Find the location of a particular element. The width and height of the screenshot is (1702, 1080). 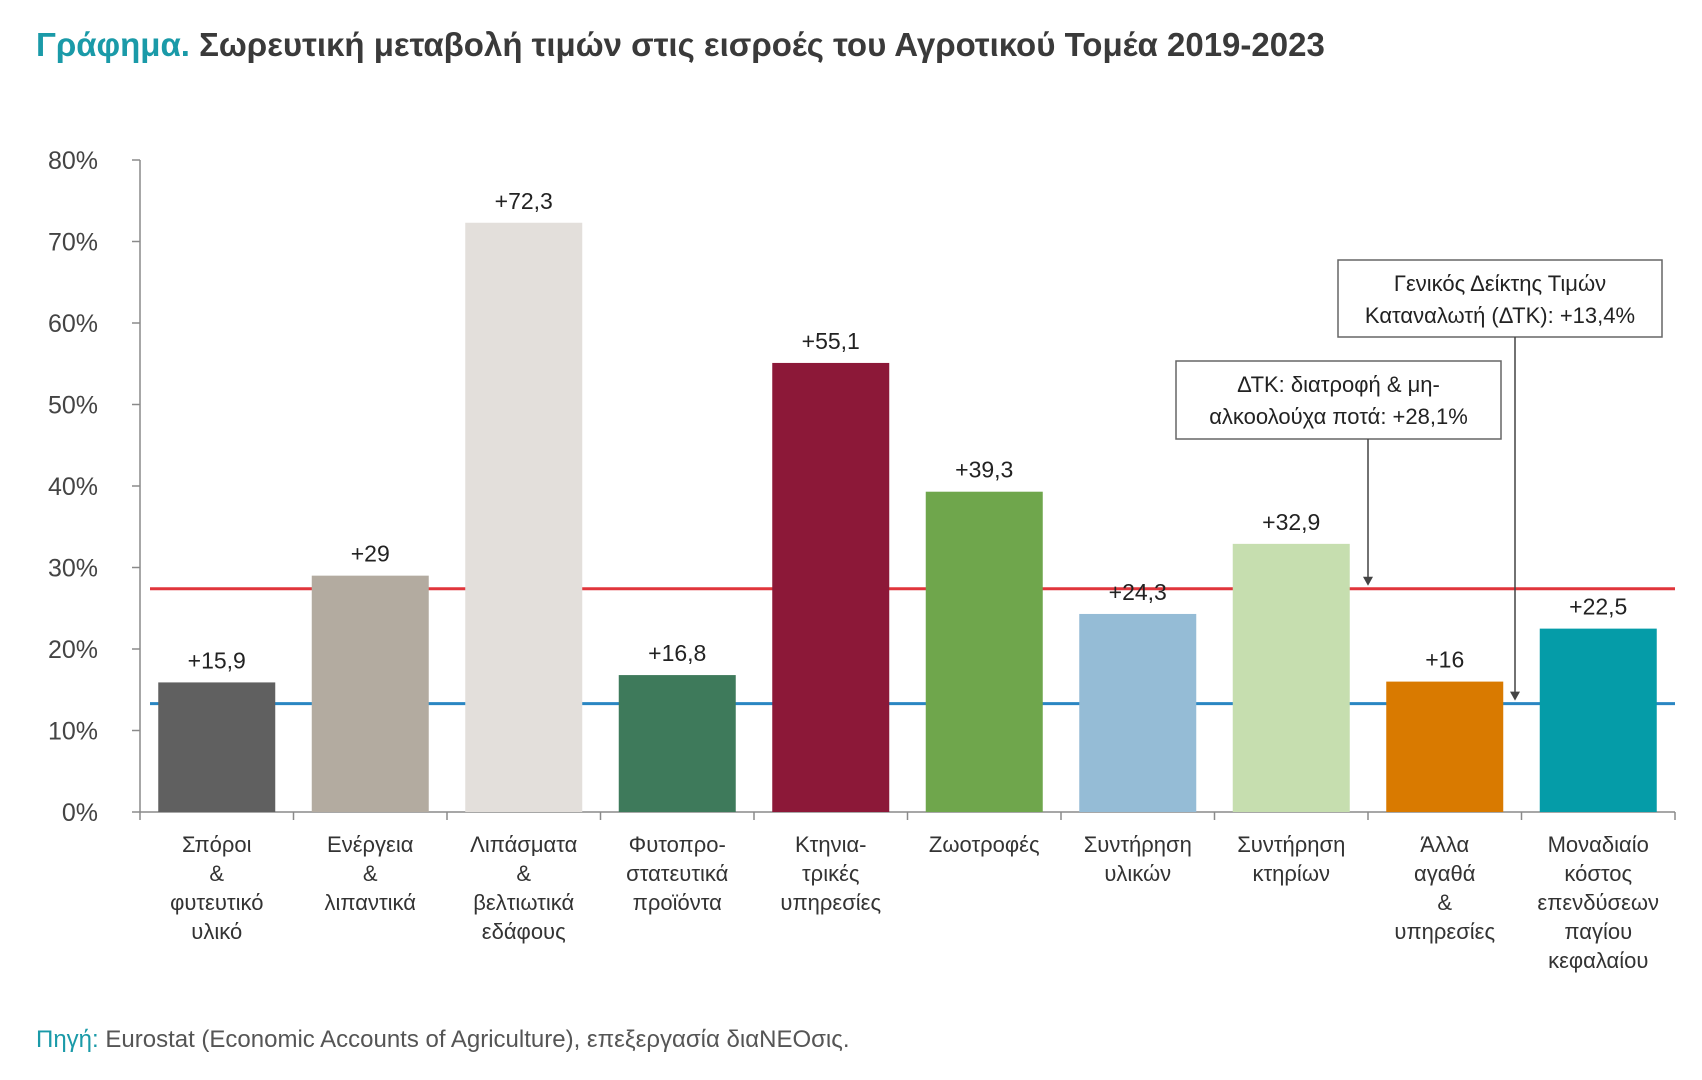

category-label: κεφαλαίου is located at coordinates (1598, 960).